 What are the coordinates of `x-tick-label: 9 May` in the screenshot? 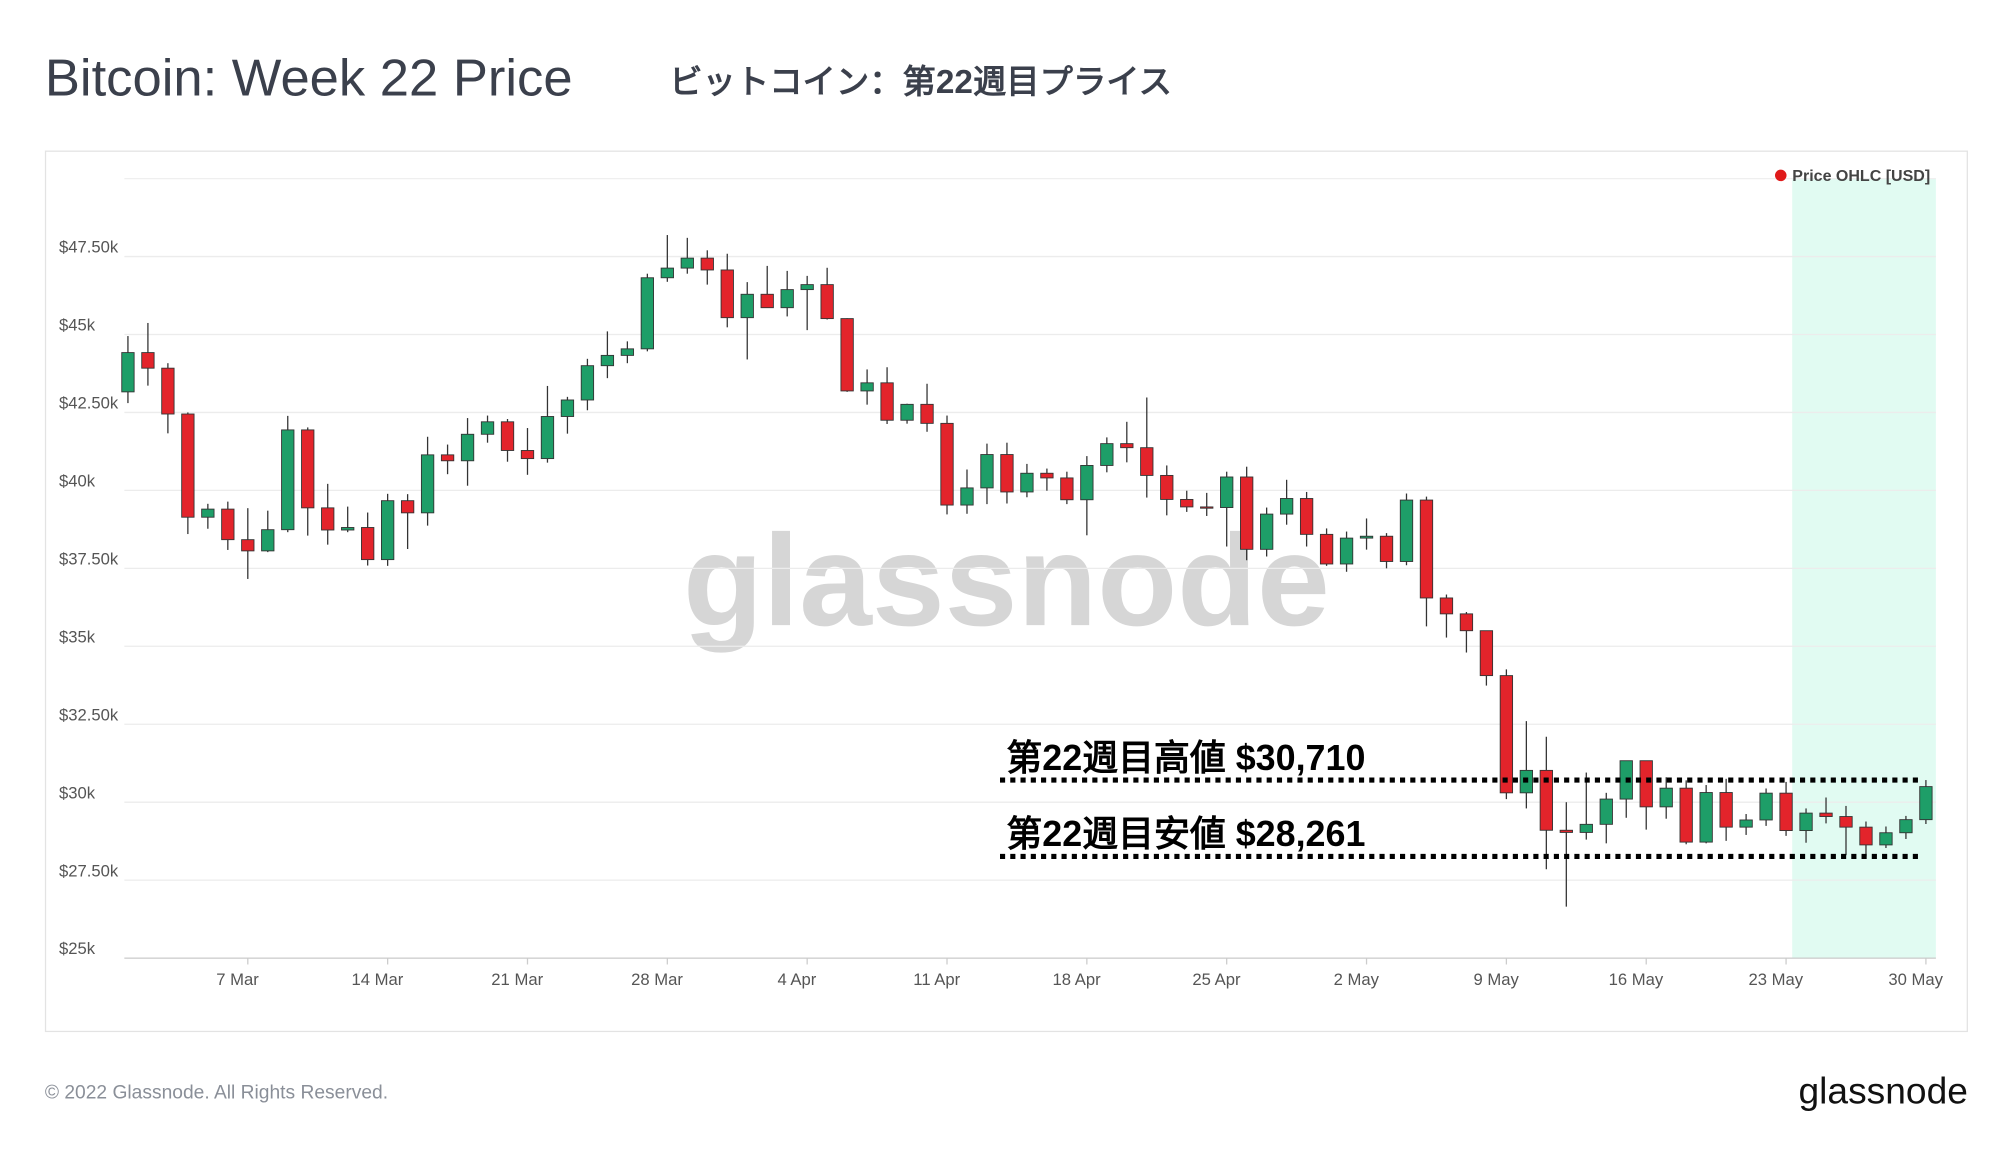 It's located at (1496, 979).